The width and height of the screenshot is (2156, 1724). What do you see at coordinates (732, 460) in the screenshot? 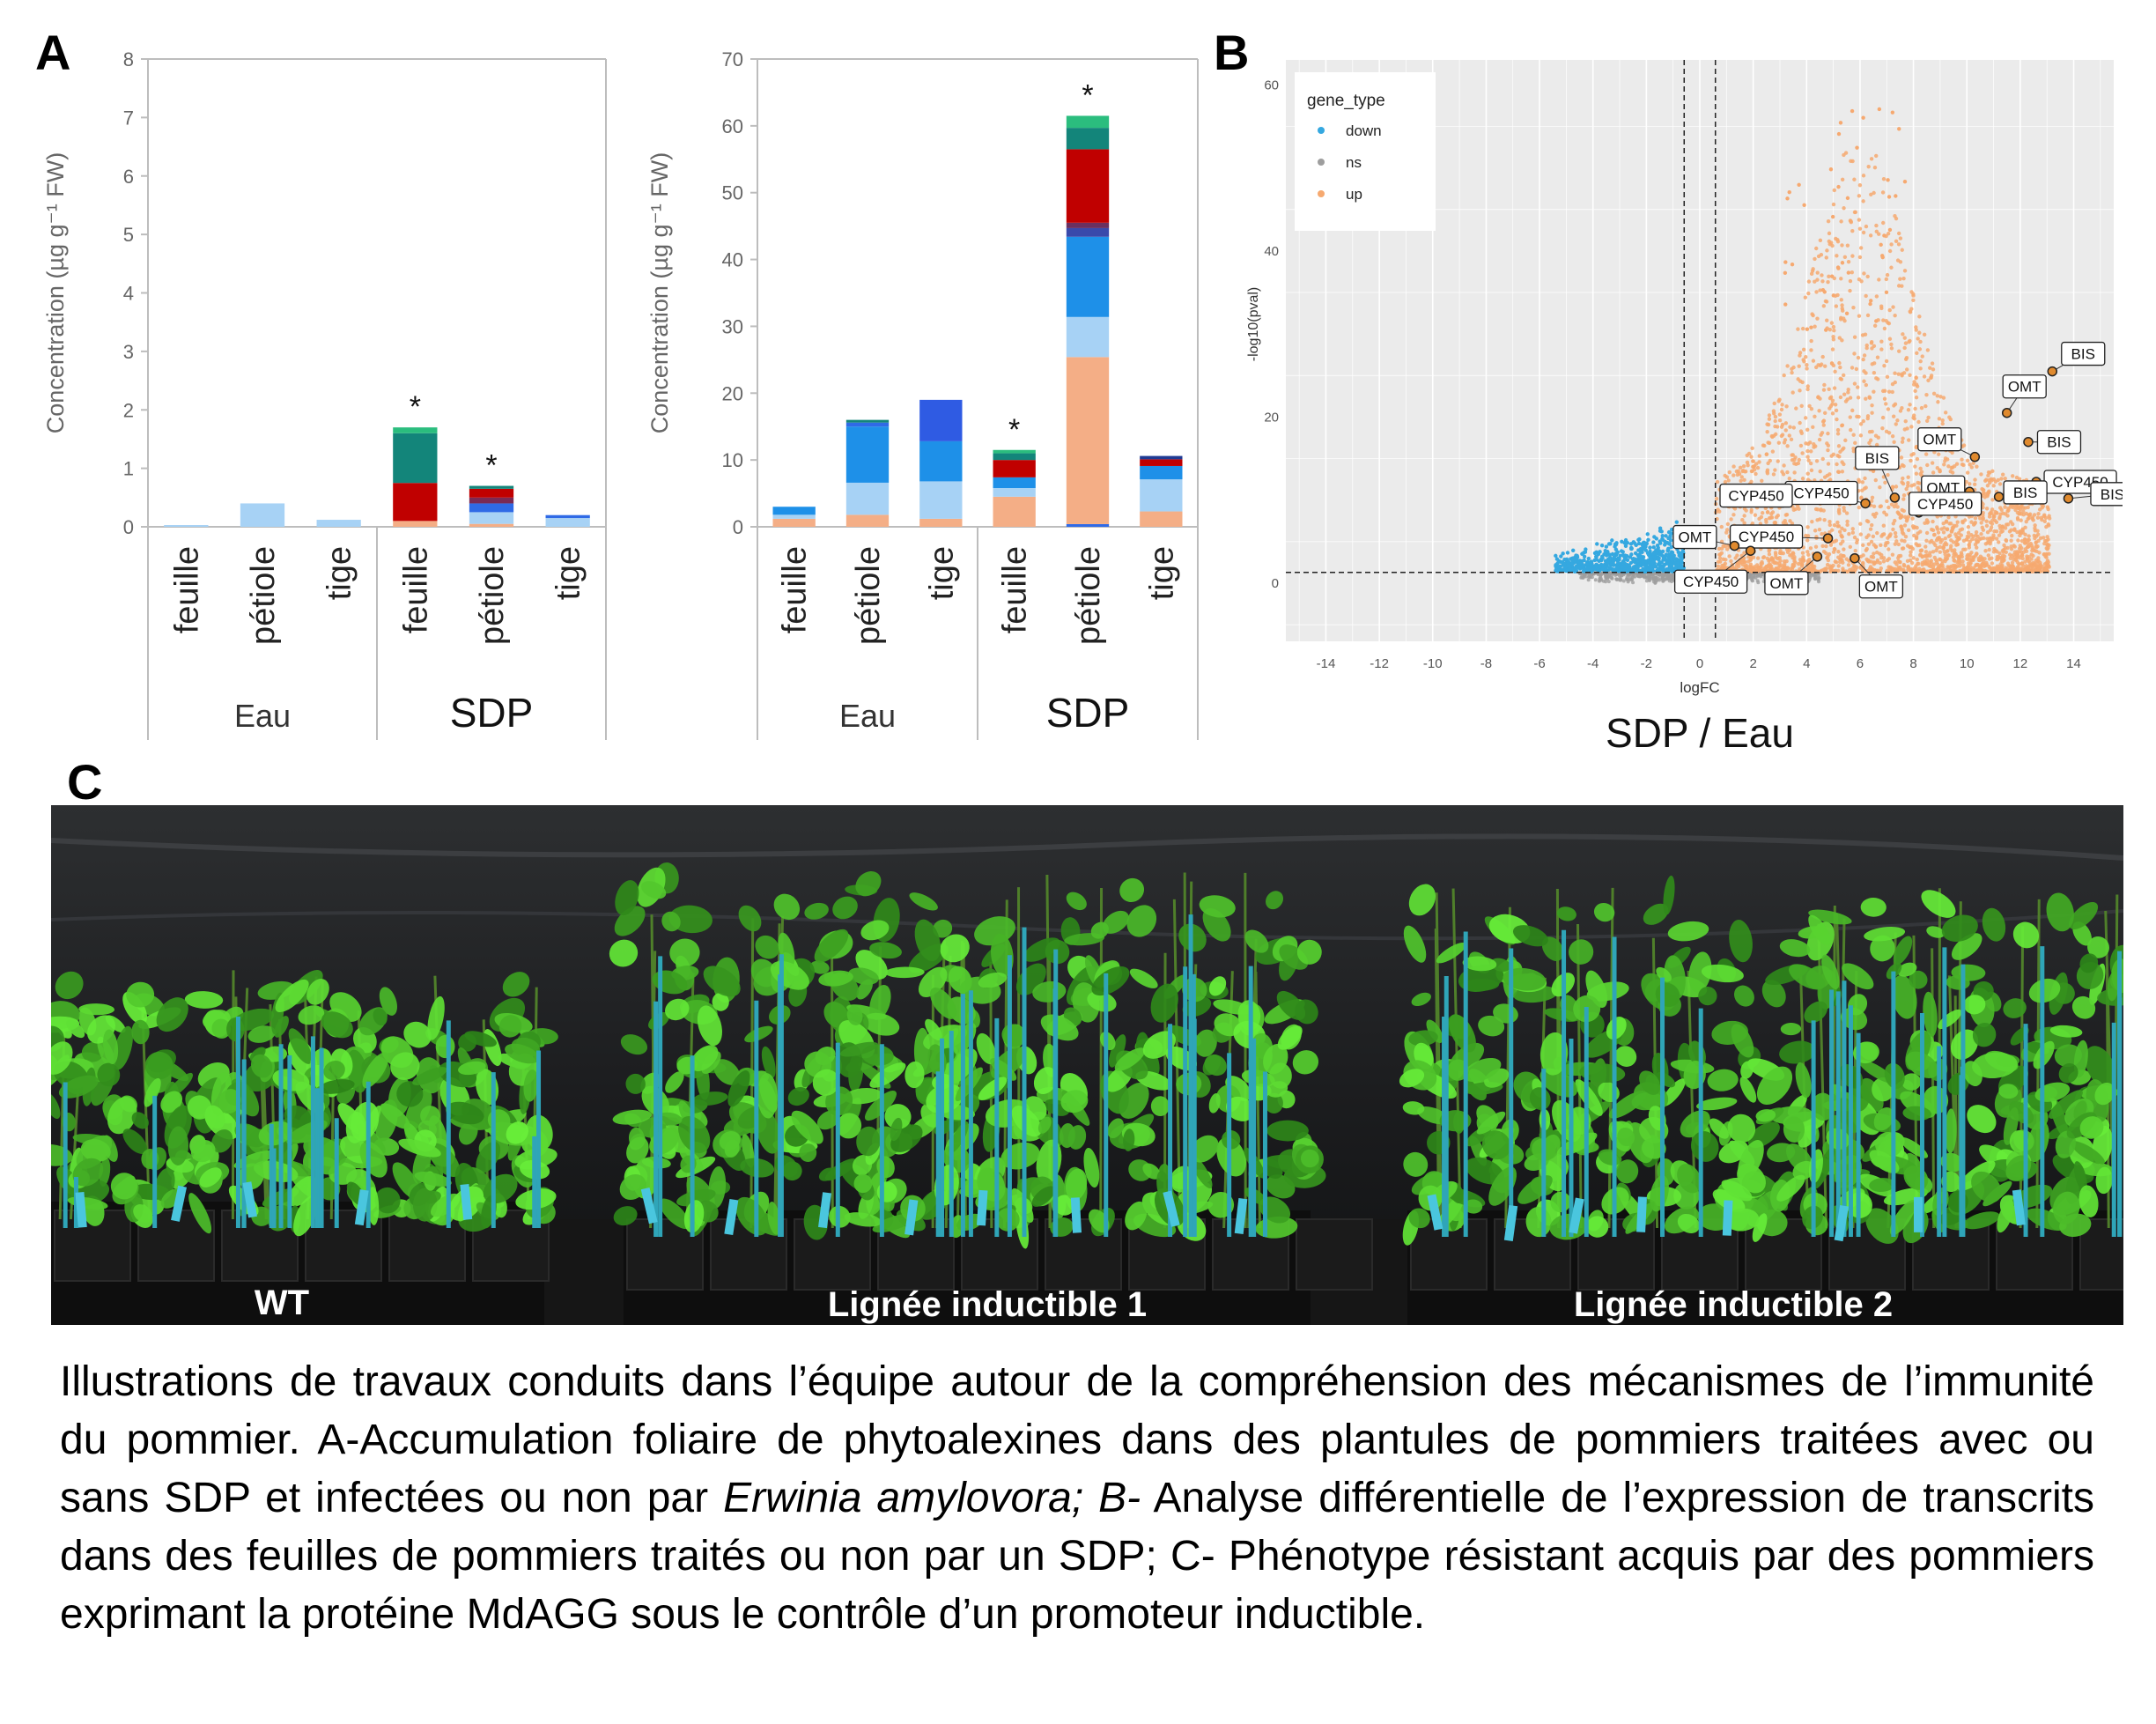
I see `y-tick-label: 10` at bounding box center [732, 460].